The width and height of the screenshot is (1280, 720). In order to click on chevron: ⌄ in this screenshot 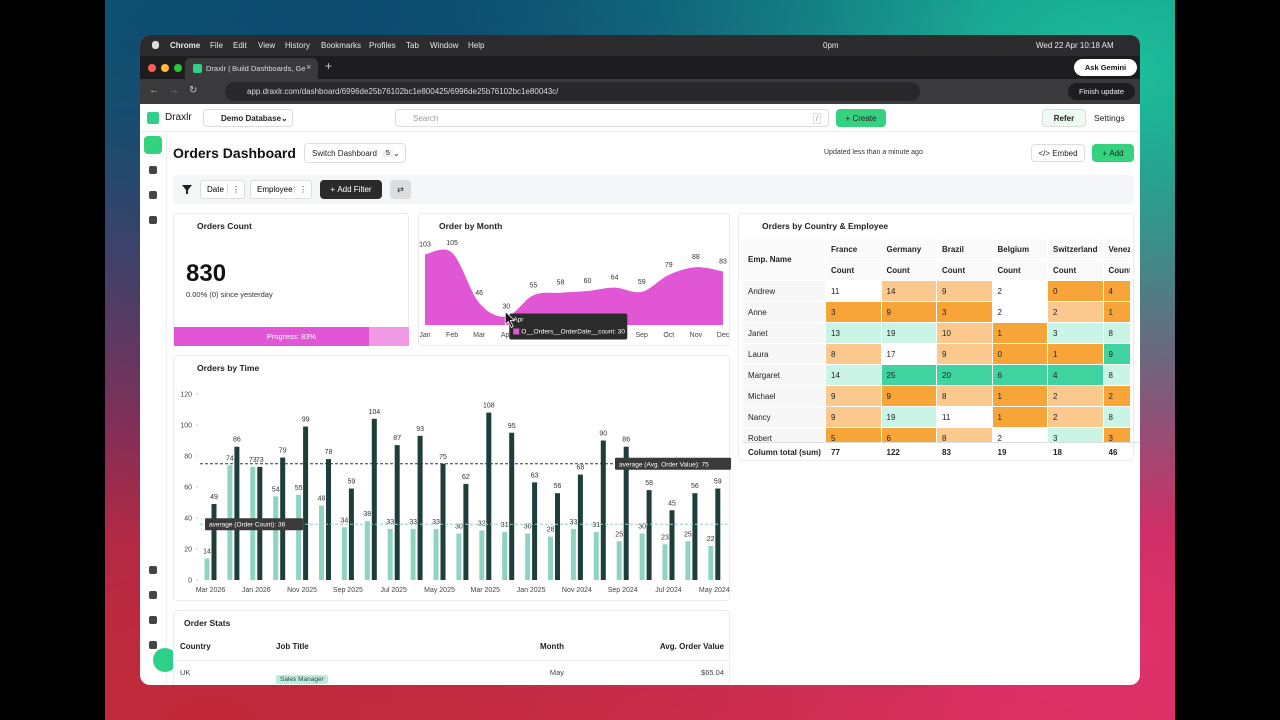, I will do `click(396, 153)`.